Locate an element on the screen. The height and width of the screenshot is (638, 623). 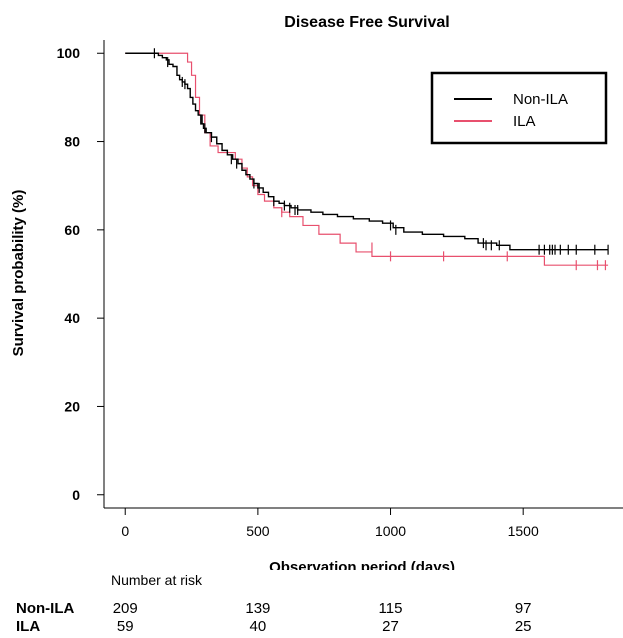
risk-cell: 40 is located at coordinates (258, 626).